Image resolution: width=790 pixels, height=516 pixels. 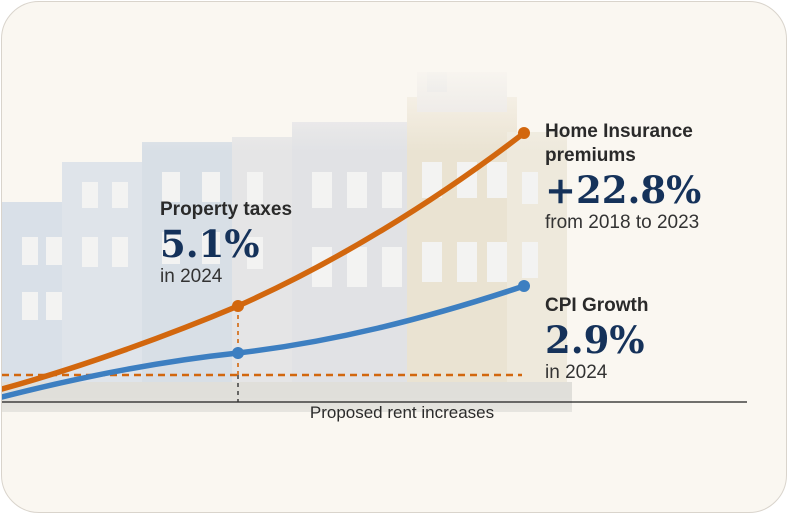 I want to click on point-property-tax-marker, so click(x=238, y=306).